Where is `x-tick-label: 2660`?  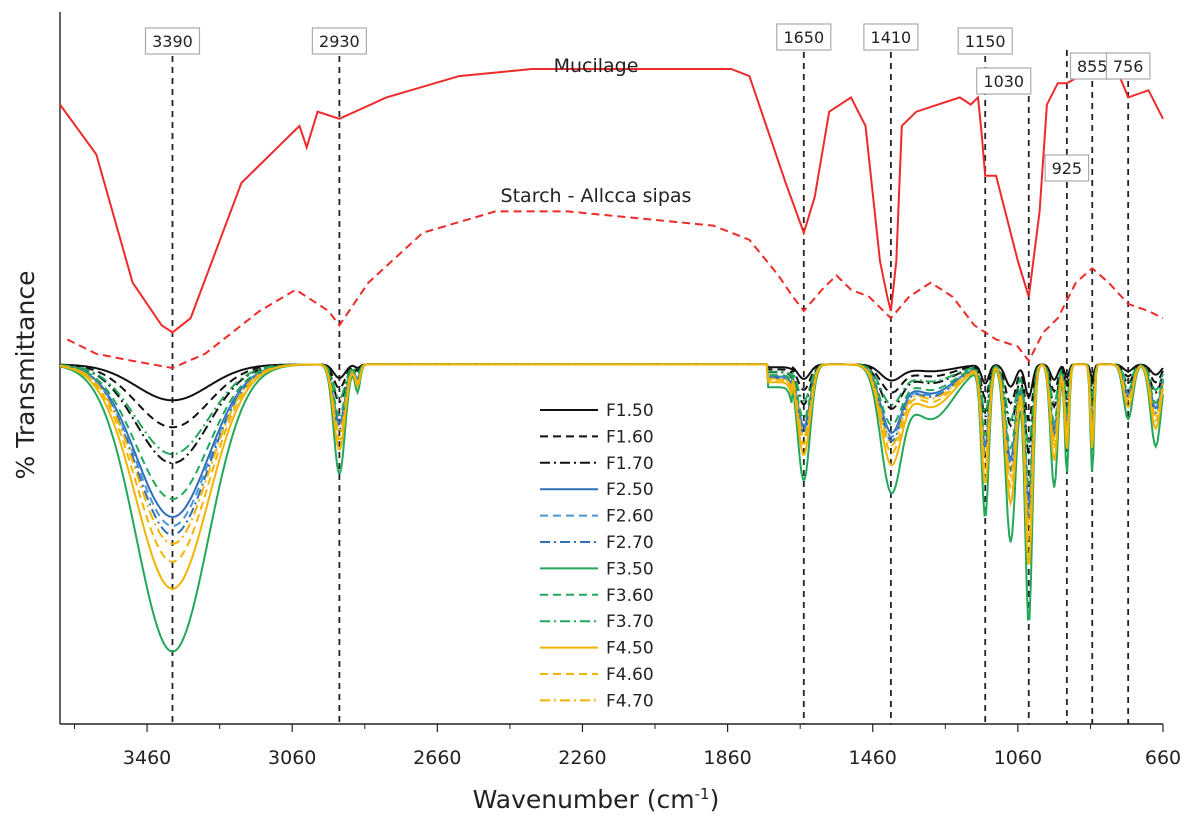 x-tick-label: 2660 is located at coordinates (437, 758).